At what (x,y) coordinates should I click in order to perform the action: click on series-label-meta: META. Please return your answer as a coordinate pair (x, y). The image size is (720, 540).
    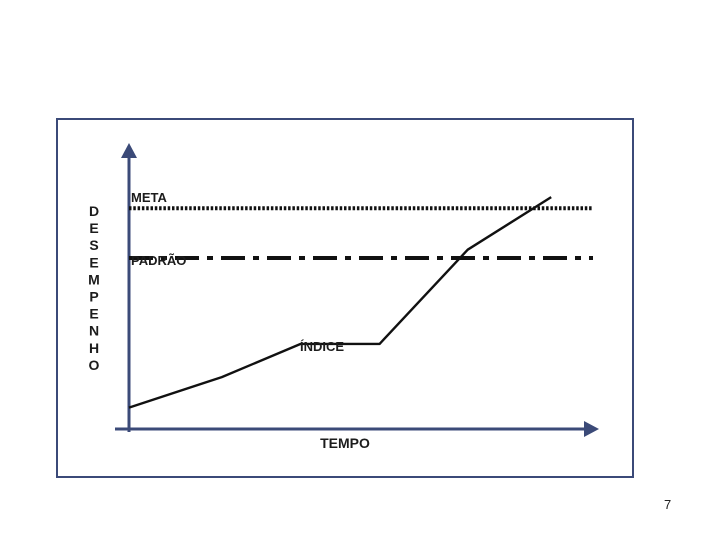
    Looking at the image, I should click on (149, 197).